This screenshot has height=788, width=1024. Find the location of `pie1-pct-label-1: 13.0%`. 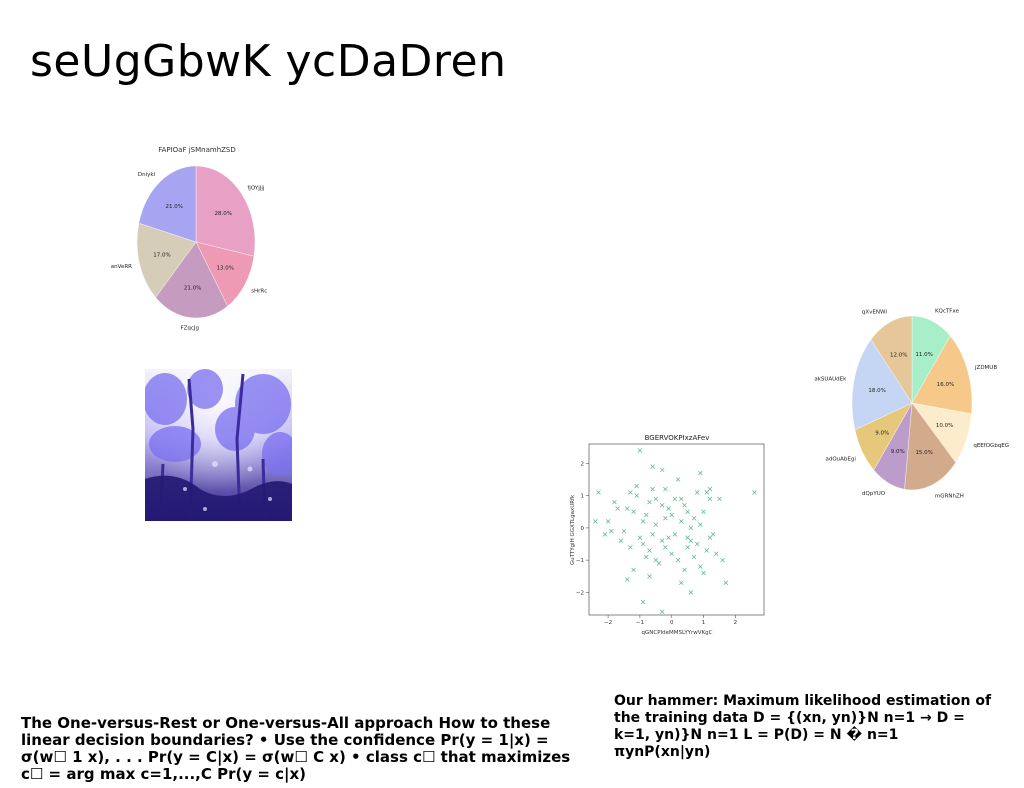

pie1-pct-label-1: 13.0% is located at coordinates (225, 269).